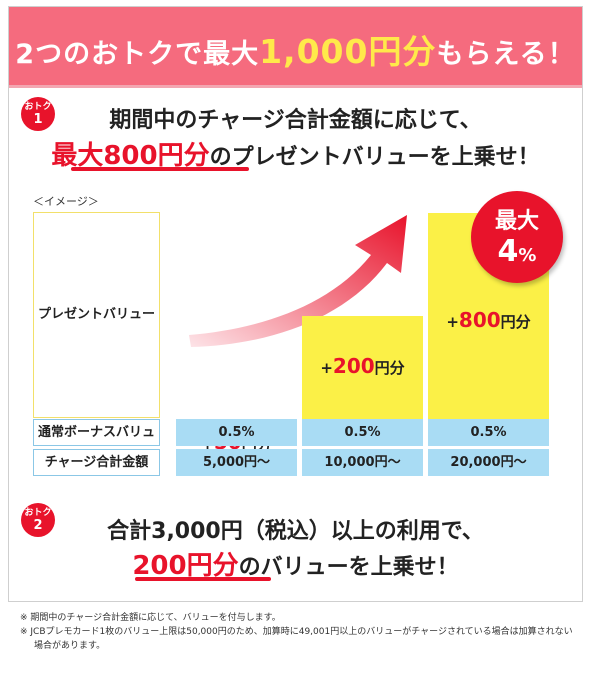  What do you see at coordinates (96, 462) in the screenshot?
I see `row-label-charge: チャージ合計金額` at bounding box center [96, 462].